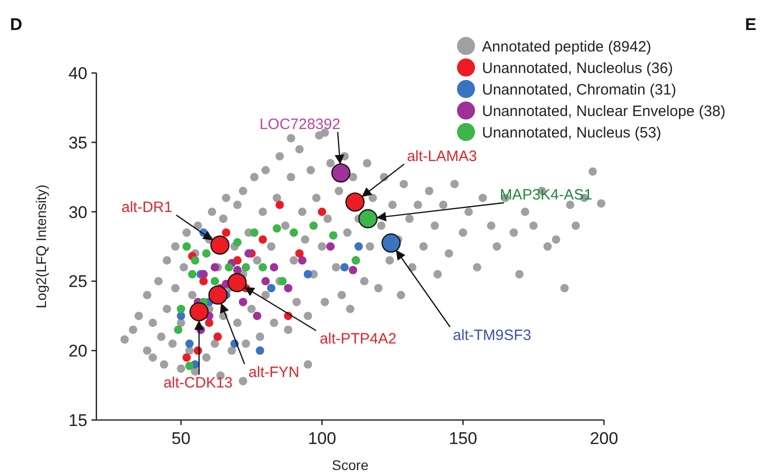  Describe the element at coordinates (442, 157) in the screenshot. I see `annotation: alt-LAMA3` at that location.